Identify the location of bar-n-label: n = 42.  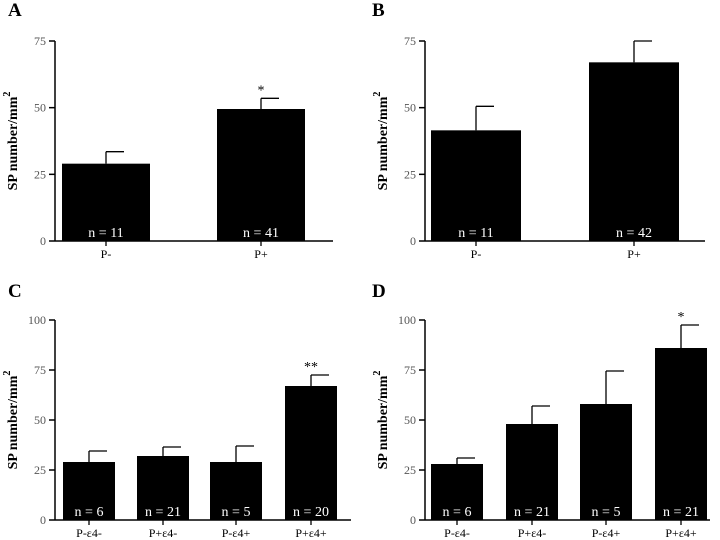
(634, 233).